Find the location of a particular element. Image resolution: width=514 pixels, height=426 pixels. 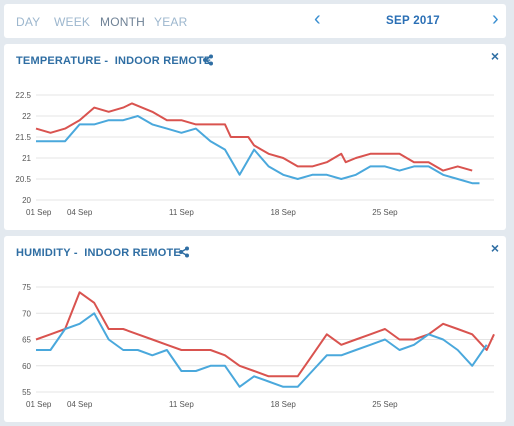

tab-week: WEEK is located at coordinates (72, 22).